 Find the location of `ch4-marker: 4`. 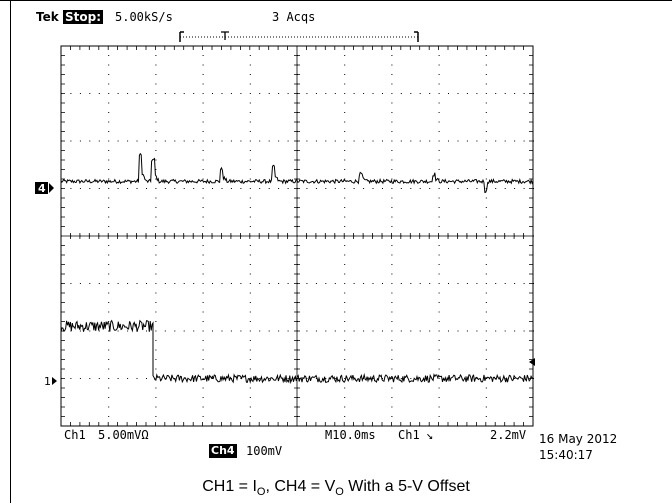

ch4-marker: 4 is located at coordinates (42, 188).